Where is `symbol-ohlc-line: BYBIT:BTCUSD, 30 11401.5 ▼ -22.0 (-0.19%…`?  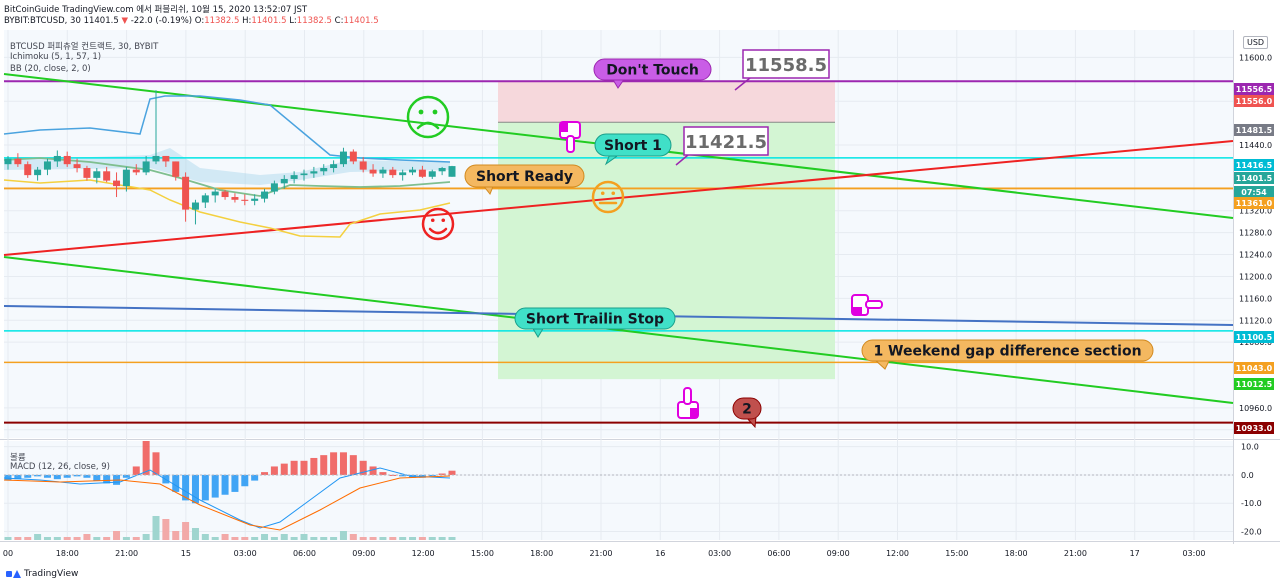 symbol-ohlc-line: BYBIT:BTCUSD, 30 11401.5 ▼ -22.0 (-0.19%… is located at coordinates (191, 21).